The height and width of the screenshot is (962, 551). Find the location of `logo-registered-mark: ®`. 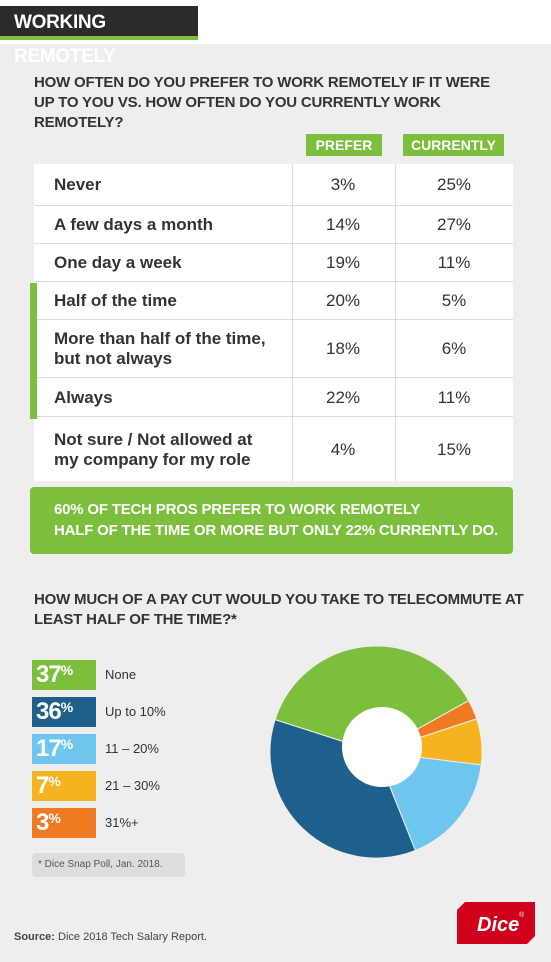

logo-registered-mark: ® is located at coordinates (522, 915).